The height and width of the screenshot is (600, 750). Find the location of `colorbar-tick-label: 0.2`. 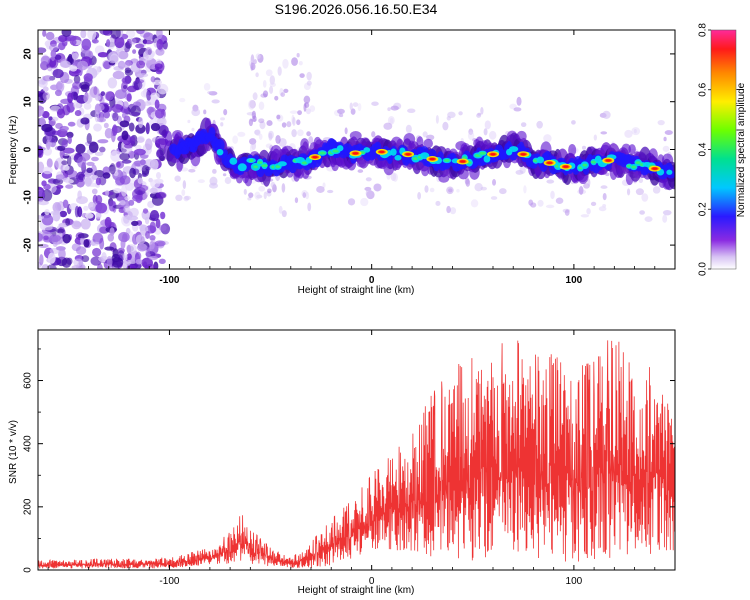

colorbar-tick-label: 0.2 is located at coordinates (703, 209).